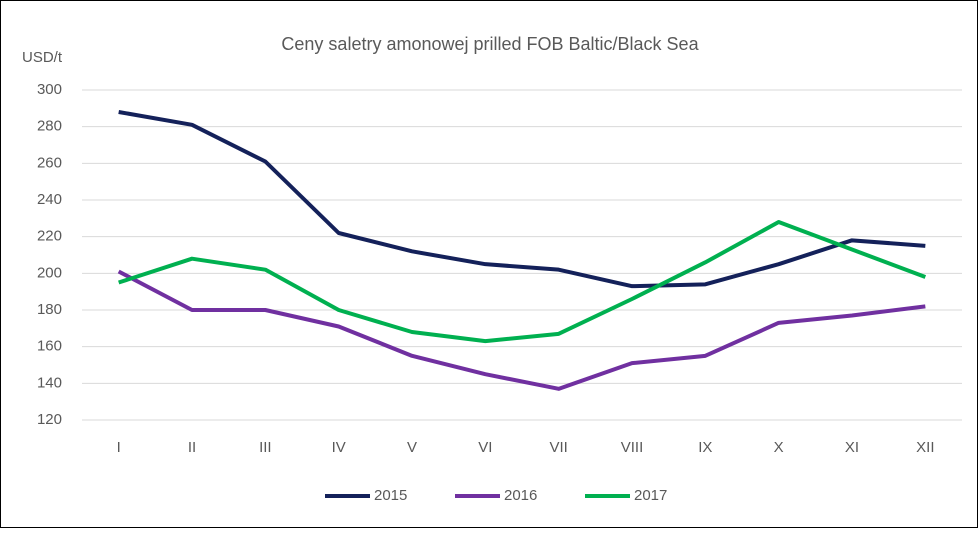 Image resolution: width=978 pixels, height=533 pixels. What do you see at coordinates (412, 447) in the screenshot?
I see `x-tick-label: V` at bounding box center [412, 447].